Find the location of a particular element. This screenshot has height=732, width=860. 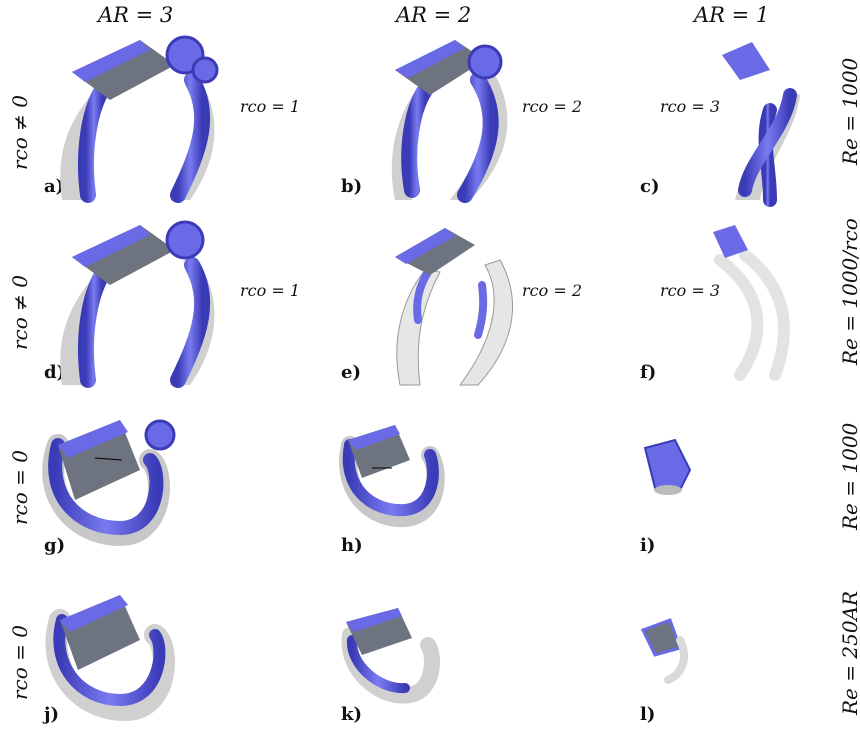

panel-label-c: c) is located at coordinates (650, 186).